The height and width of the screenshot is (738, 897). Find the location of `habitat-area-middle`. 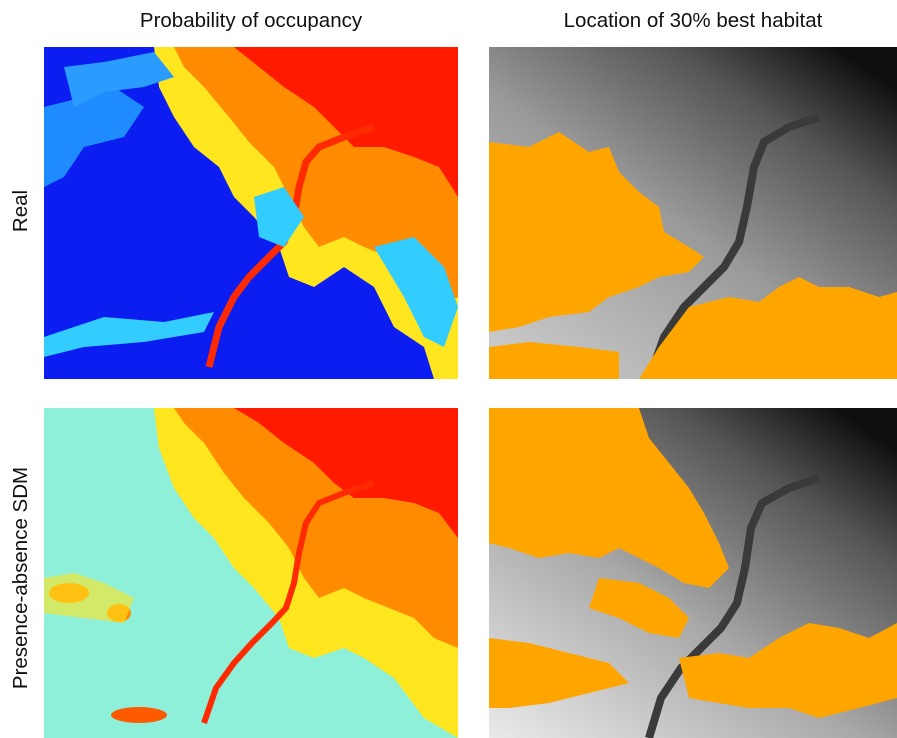

habitat-area-middle is located at coordinates (639, 608).